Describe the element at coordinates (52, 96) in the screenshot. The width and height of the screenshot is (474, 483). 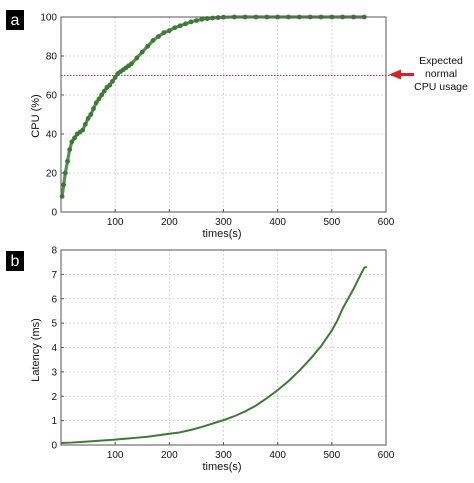
I see `cpu-y-tick-label: 60` at that location.